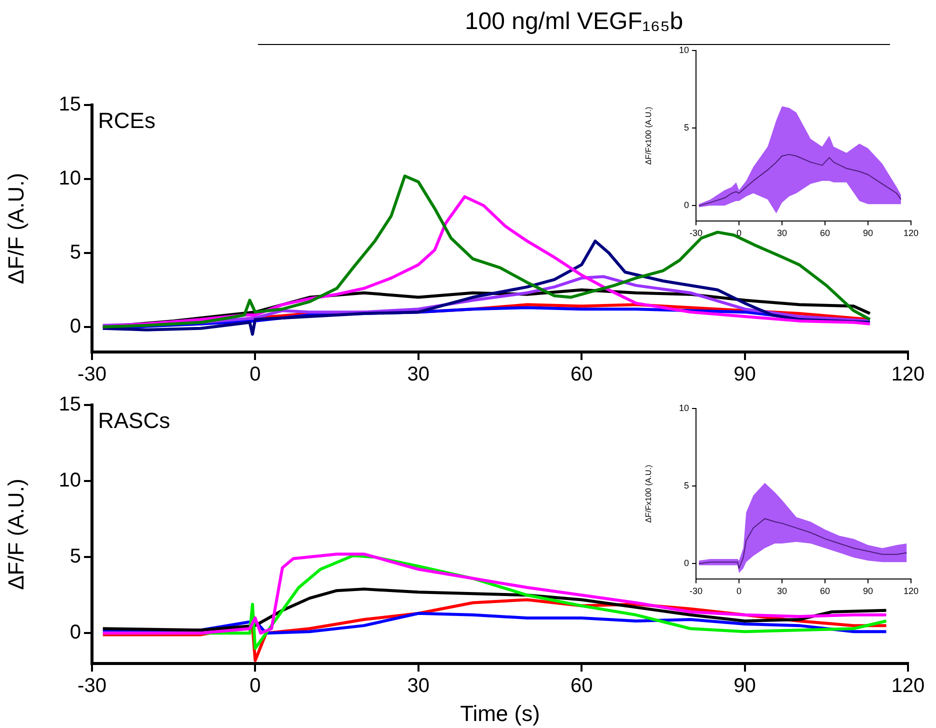  I want to click on annotation: RCEs, so click(127, 121).